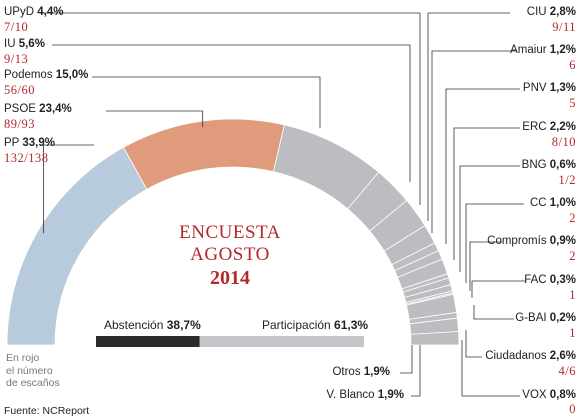  I want to click on seats-erc: 8/10, so click(563, 142).